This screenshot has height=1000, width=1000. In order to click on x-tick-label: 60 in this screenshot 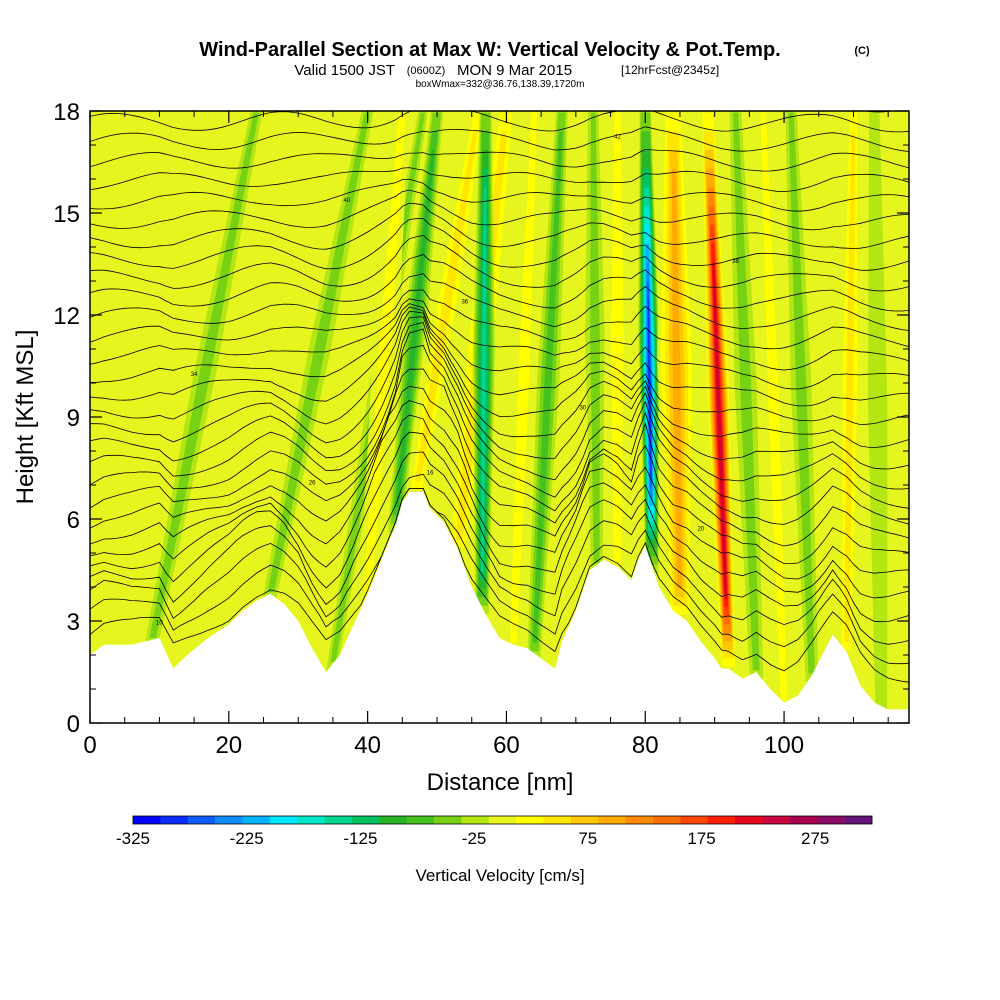, I will do `click(506, 745)`.